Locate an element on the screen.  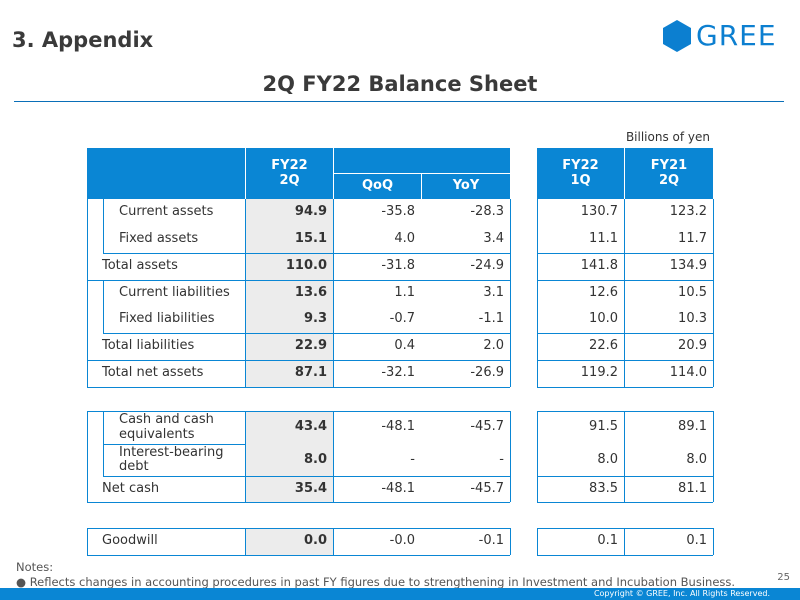
footer-bar is located at coordinates (400, 594).